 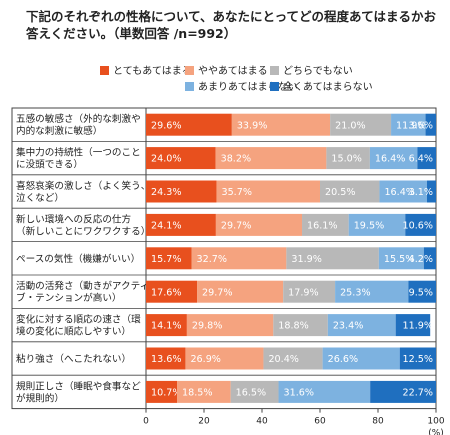 I want to click on data-label: 35.7%, so click(x=236, y=192).